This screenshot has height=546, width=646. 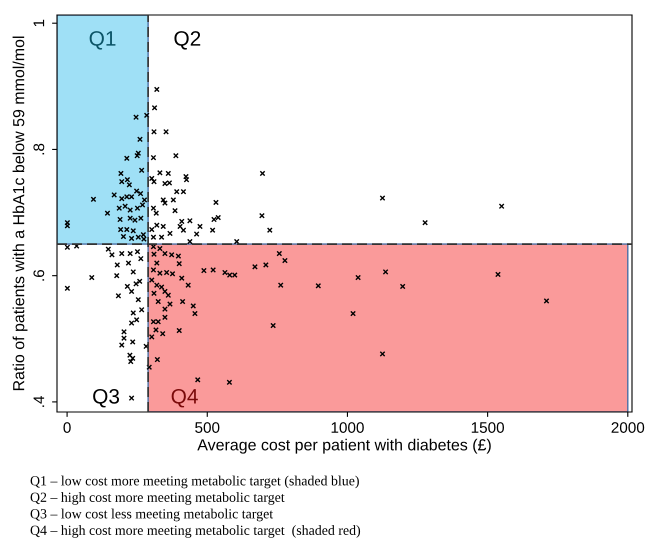 I want to click on text: Q3 – low cost less meeting metabolic target, so click(x=152, y=515).